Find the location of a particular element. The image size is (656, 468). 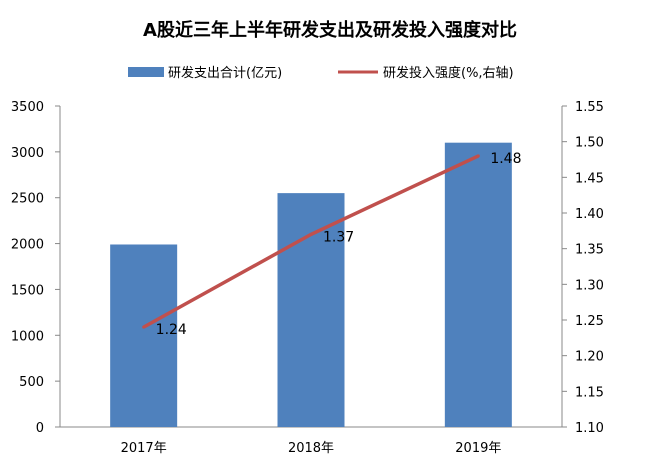

legend-swatch-bar is located at coordinates (146, 72).